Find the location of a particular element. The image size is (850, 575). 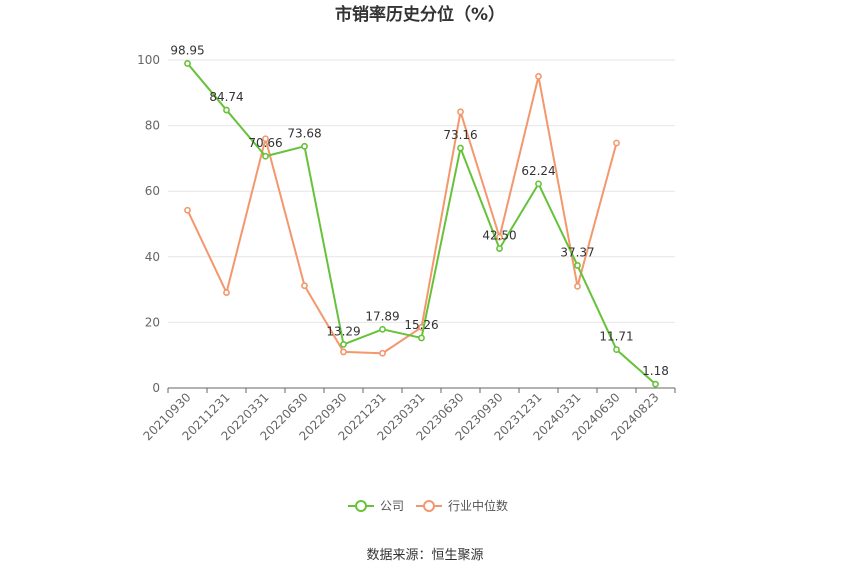

legend-label: 公司 is located at coordinates (392, 506).